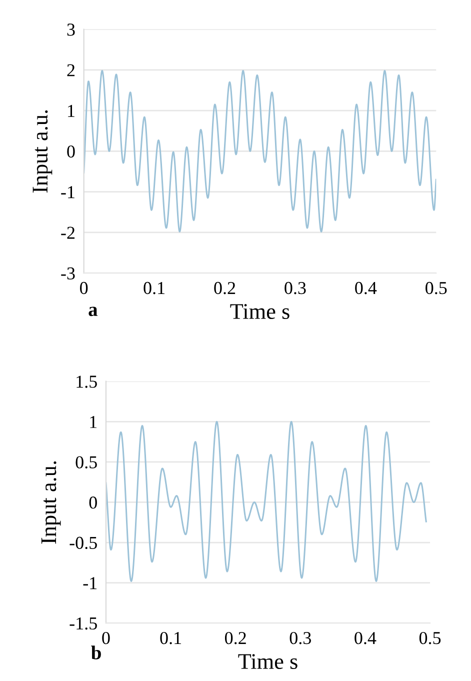 This screenshot has height=681, width=471. What do you see at coordinates (86, 462) in the screenshot?
I see `y-tick-label: 0.5` at bounding box center [86, 462].